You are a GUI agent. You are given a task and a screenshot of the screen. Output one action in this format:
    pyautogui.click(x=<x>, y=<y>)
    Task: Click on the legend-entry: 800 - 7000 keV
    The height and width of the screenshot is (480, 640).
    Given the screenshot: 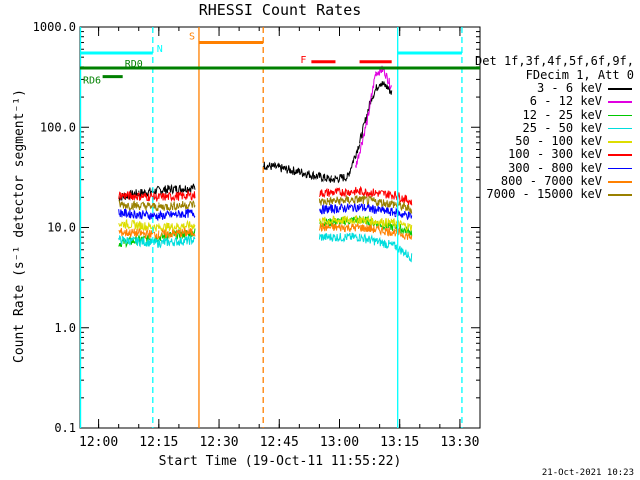 What is the action you would take?
    pyautogui.click(x=552, y=181)
    